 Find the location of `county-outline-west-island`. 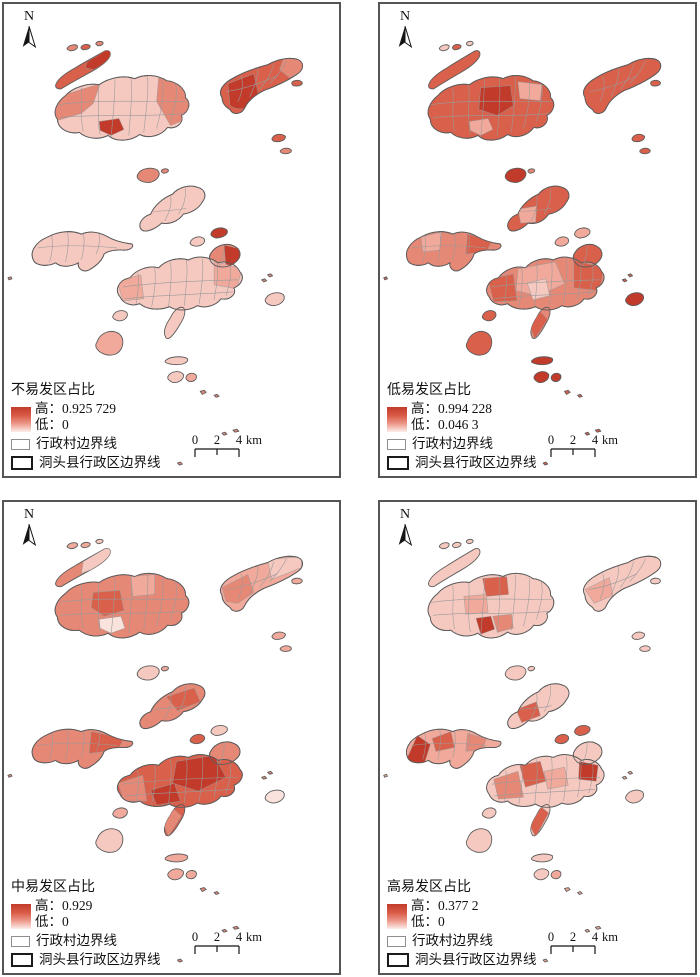

county-outline-west-island is located at coordinates (82, 251).